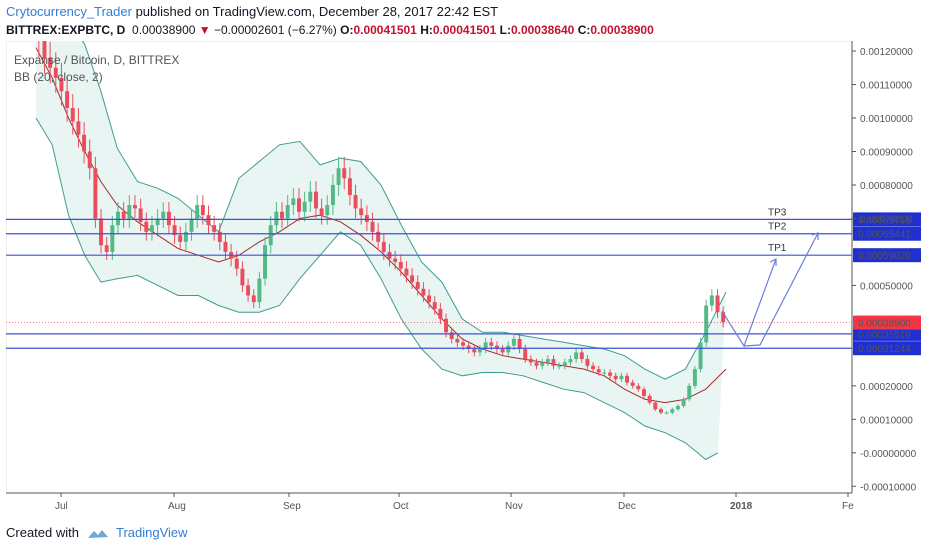  I want to click on low-label: L:, so click(505, 30).